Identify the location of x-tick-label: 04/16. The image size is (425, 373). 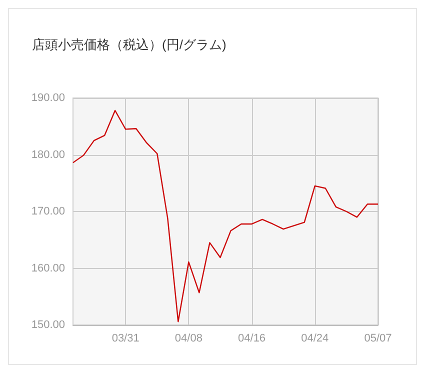
(252, 338).